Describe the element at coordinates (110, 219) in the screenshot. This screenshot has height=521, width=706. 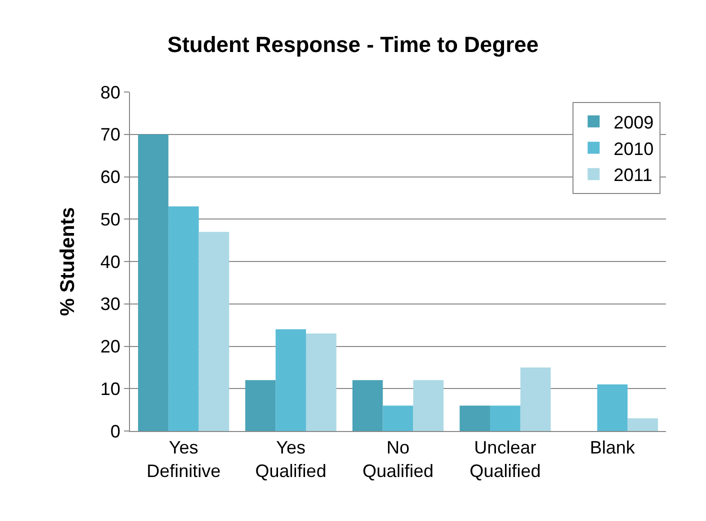
I see `y-tick-label: 50` at that location.